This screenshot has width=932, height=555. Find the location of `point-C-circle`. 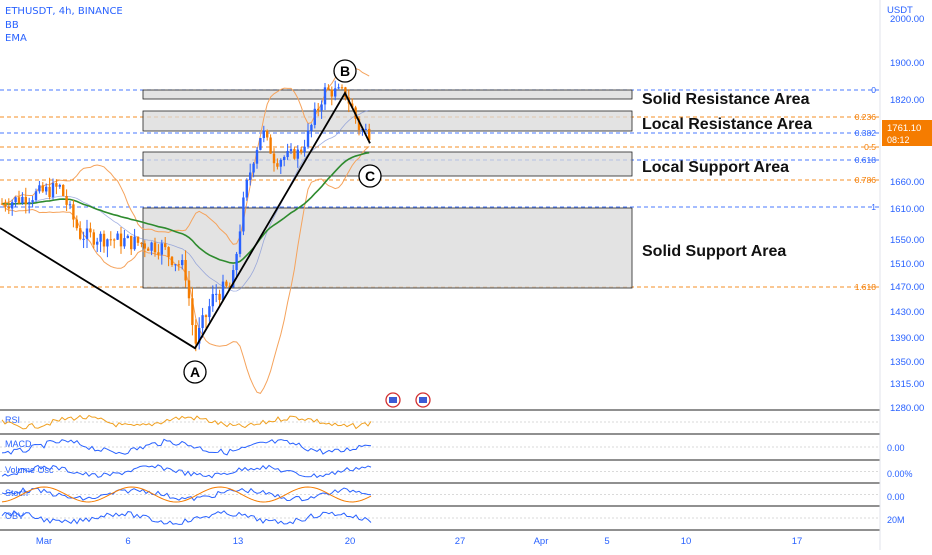

point-C-circle is located at coordinates (370, 176).